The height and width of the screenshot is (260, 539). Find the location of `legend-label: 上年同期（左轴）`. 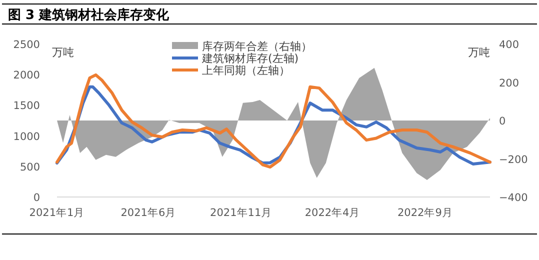

legend-label: 上年同期（左轴） is located at coordinates (246, 70).